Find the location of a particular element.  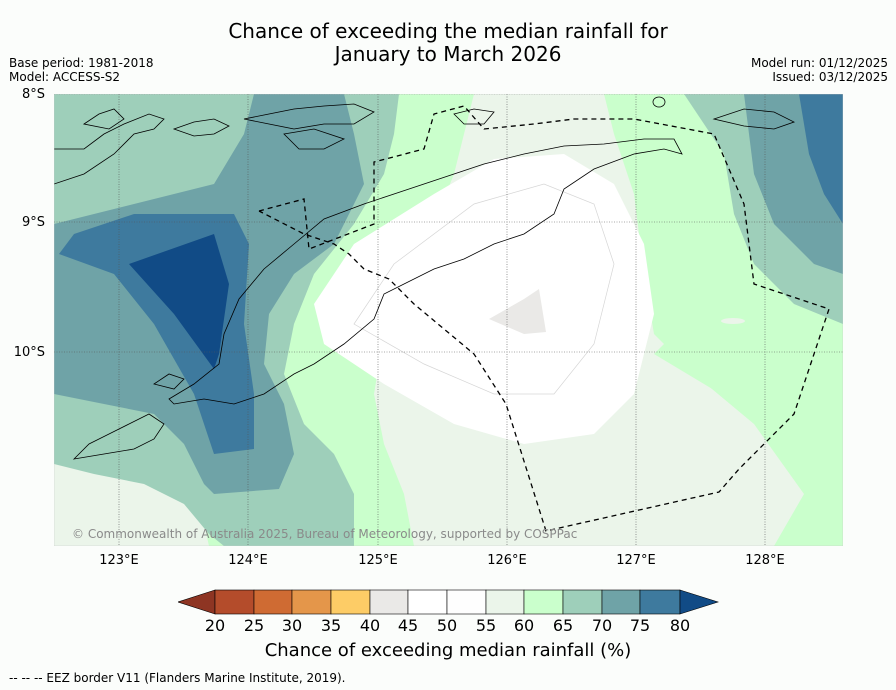

band-55-60-patch is located at coordinates (733, 321).